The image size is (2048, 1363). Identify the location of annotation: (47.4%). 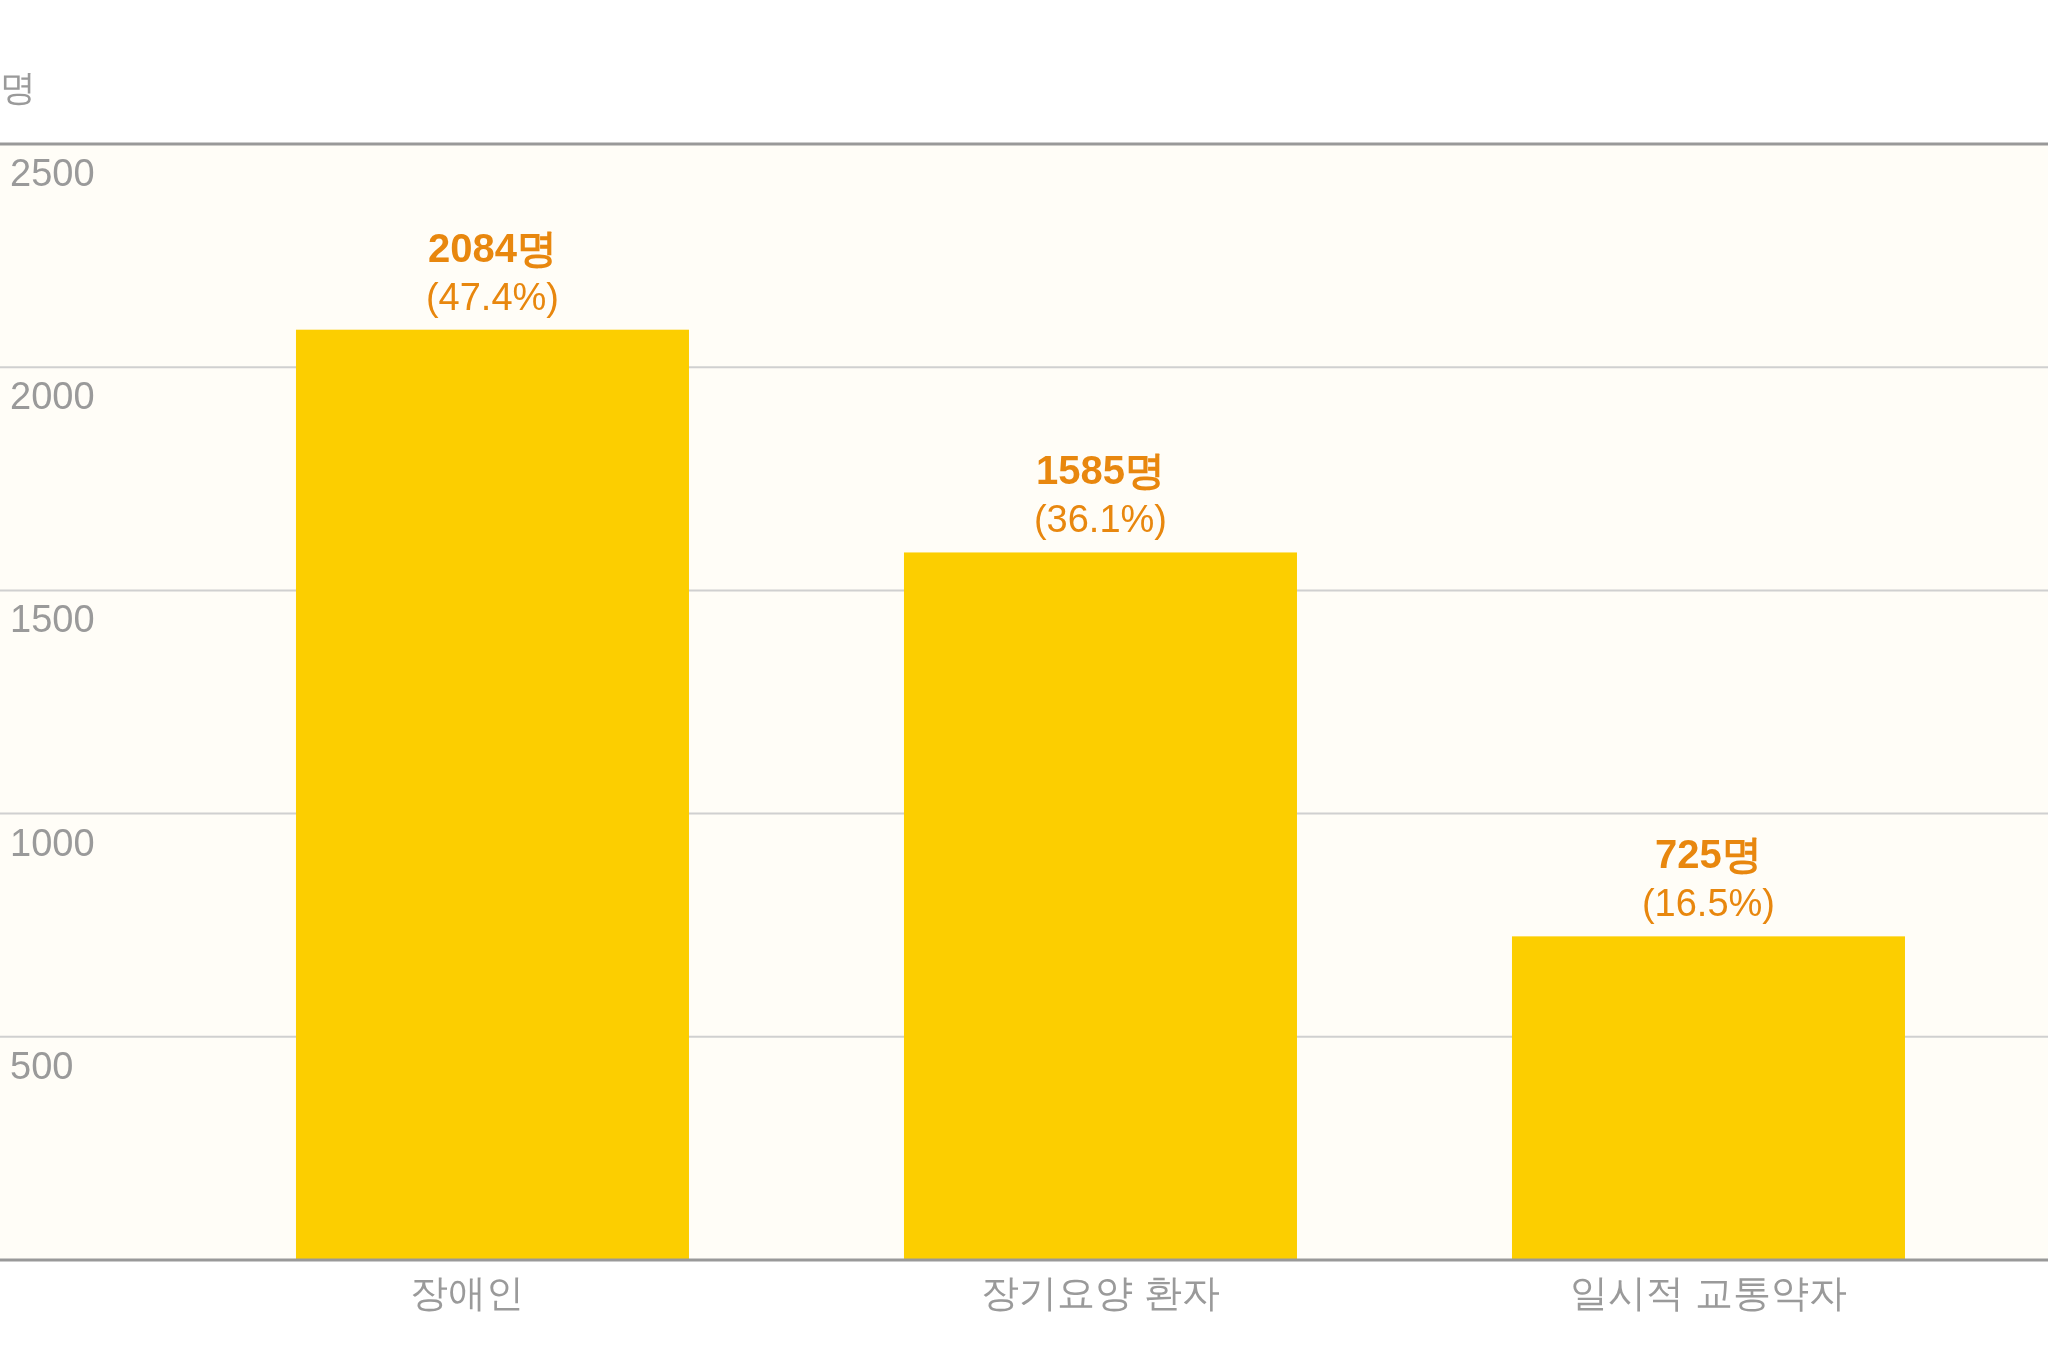
(492, 296).